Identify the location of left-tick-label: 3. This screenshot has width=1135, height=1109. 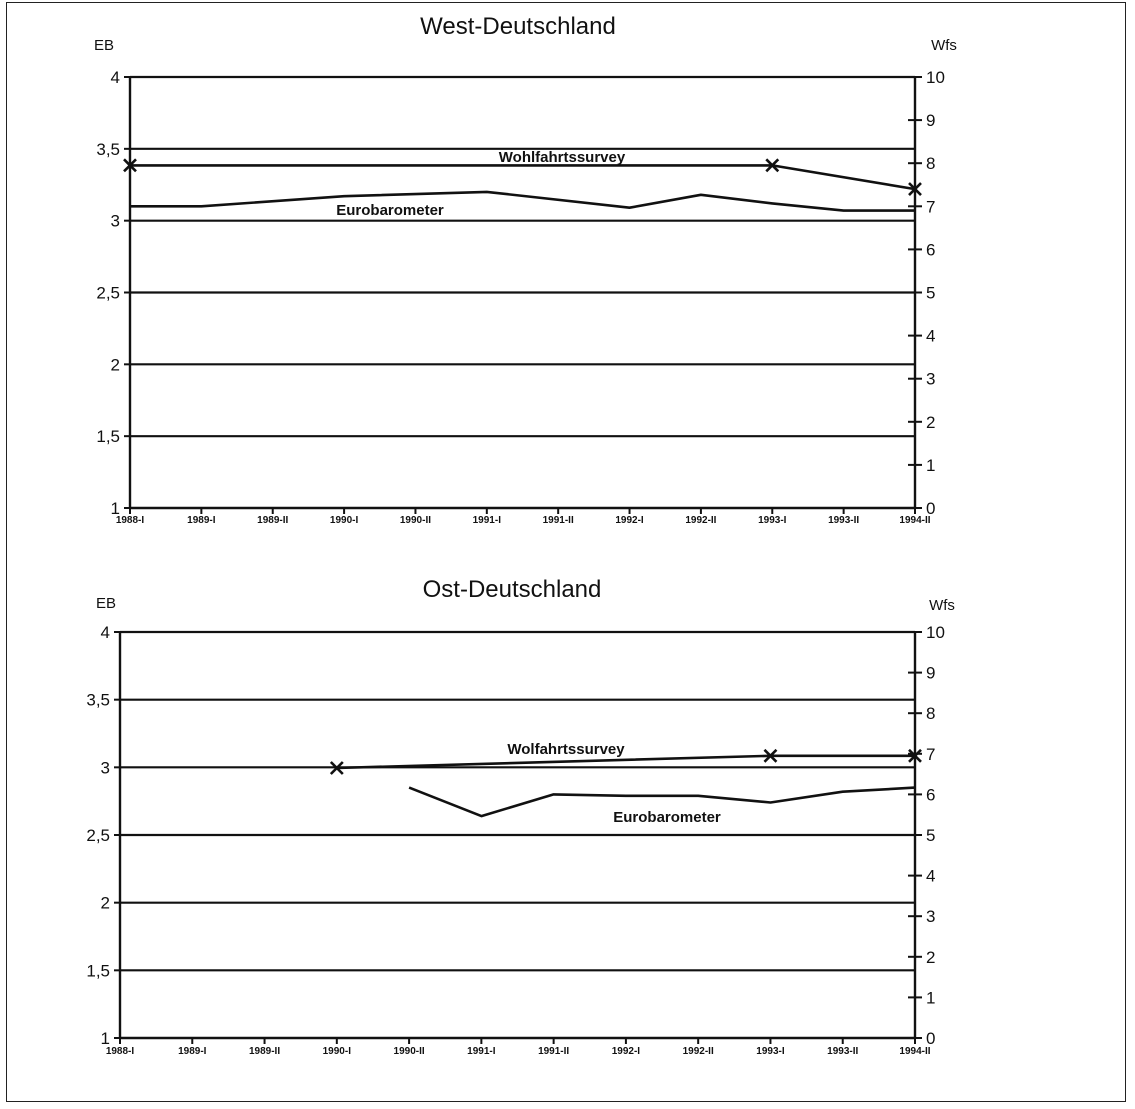
(105, 767).